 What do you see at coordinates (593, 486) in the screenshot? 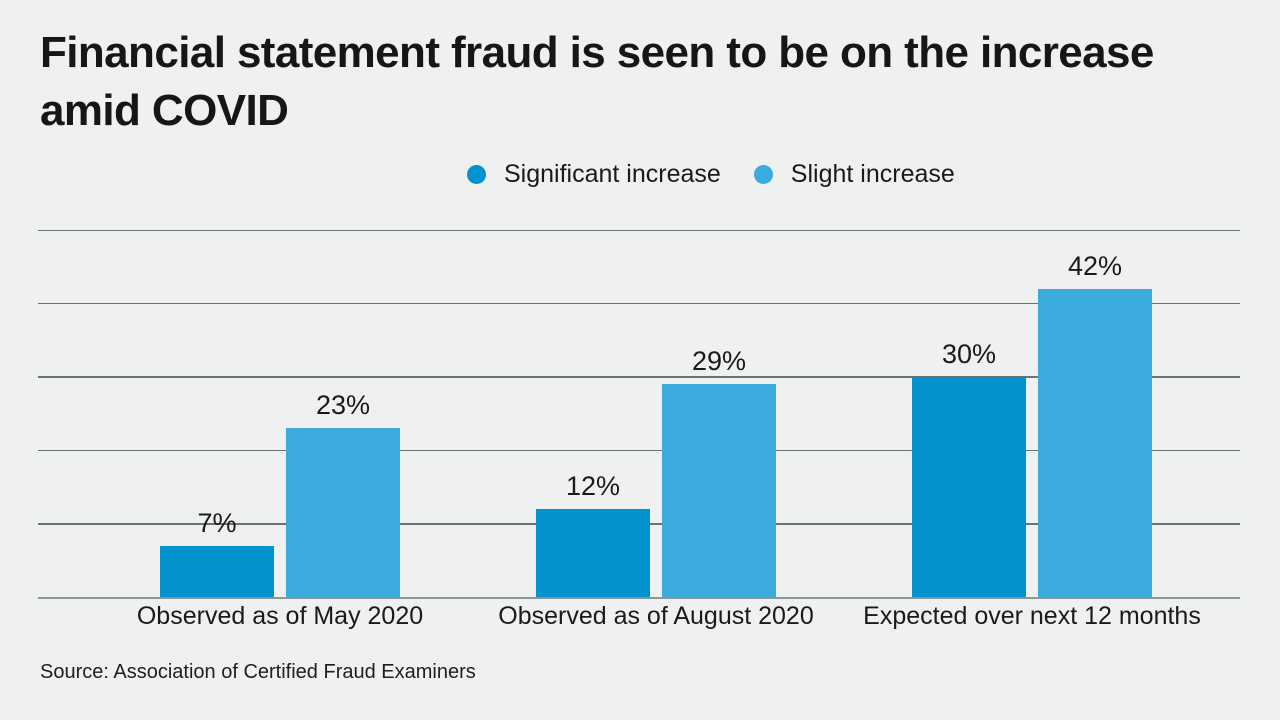
I see `bar-value-label: 12%` at bounding box center [593, 486].